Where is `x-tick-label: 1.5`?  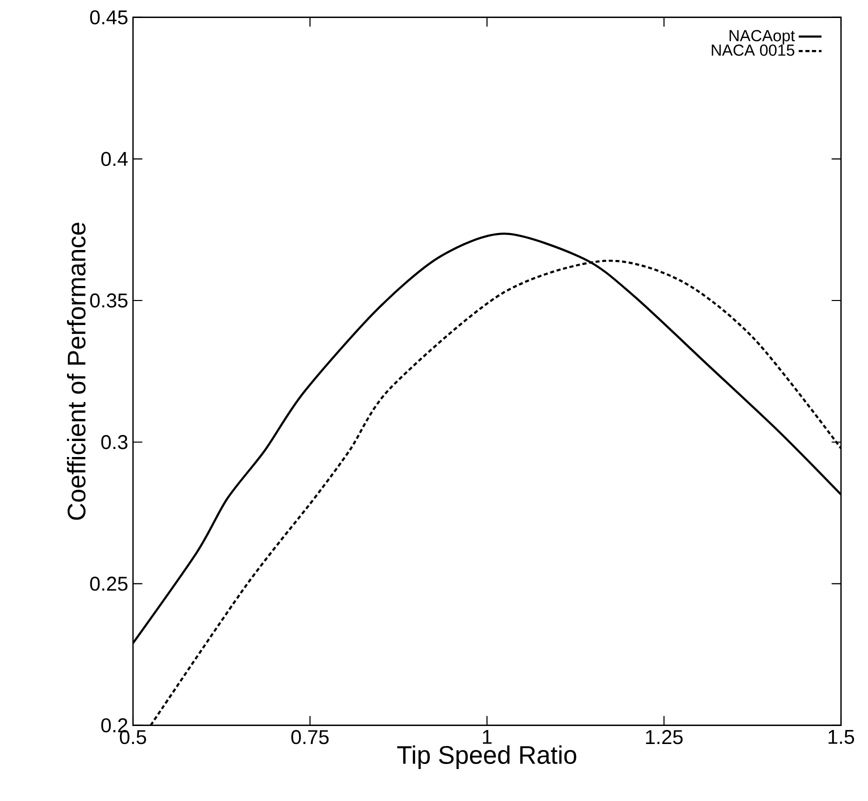
x-tick-label: 1.5 is located at coordinates (841, 737).